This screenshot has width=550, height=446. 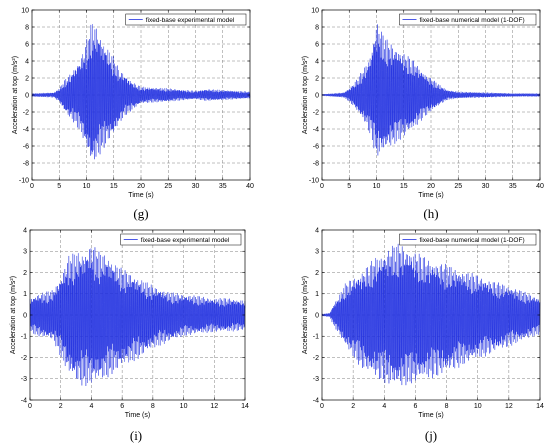 What do you see at coordinates (384, 406) in the screenshot?
I see `x-tick-label: 4` at bounding box center [384, 406].